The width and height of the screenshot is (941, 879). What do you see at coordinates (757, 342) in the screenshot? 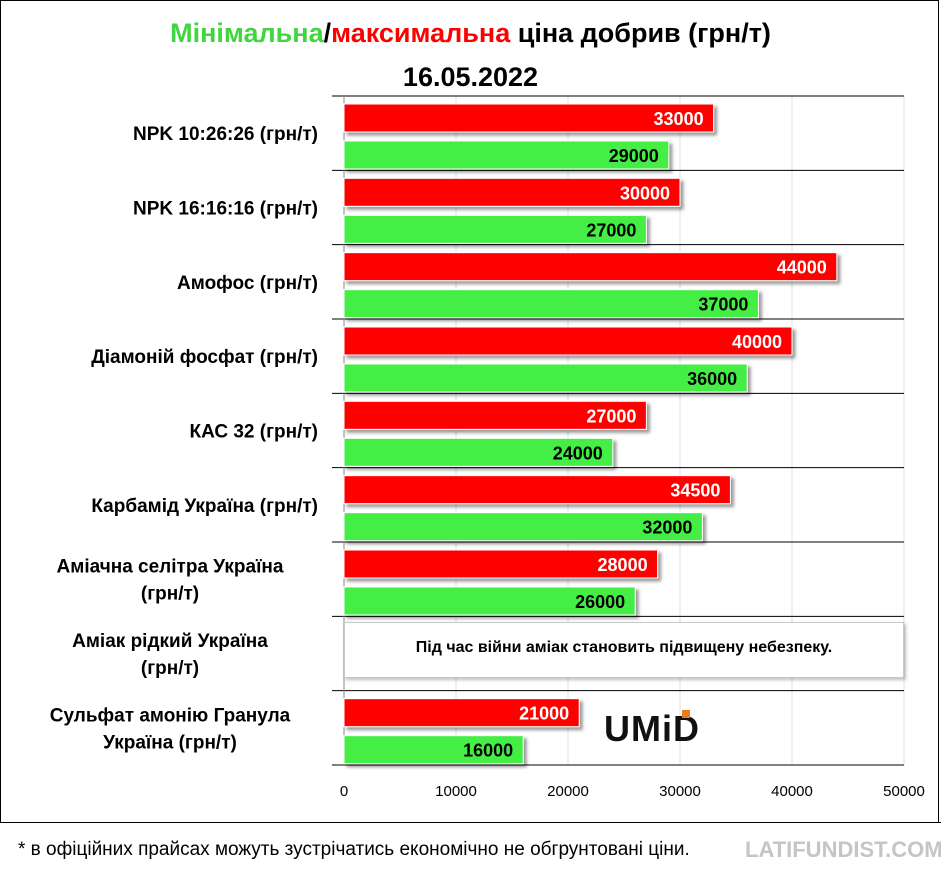
I see `data-label-max-3: 40000` at bounding box center [757, 342].